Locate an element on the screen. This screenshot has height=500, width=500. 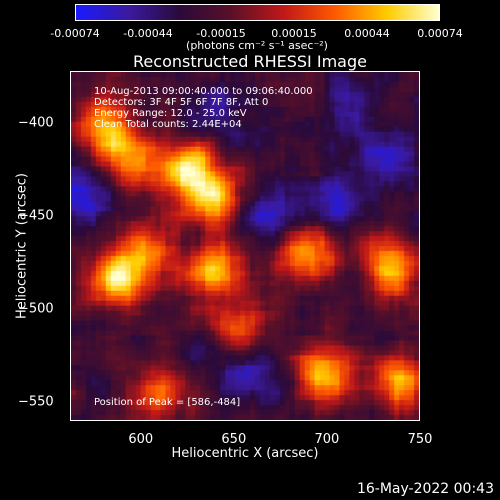
colorbar-tick-label: 0.00015 is located at coordinates (294, 33).